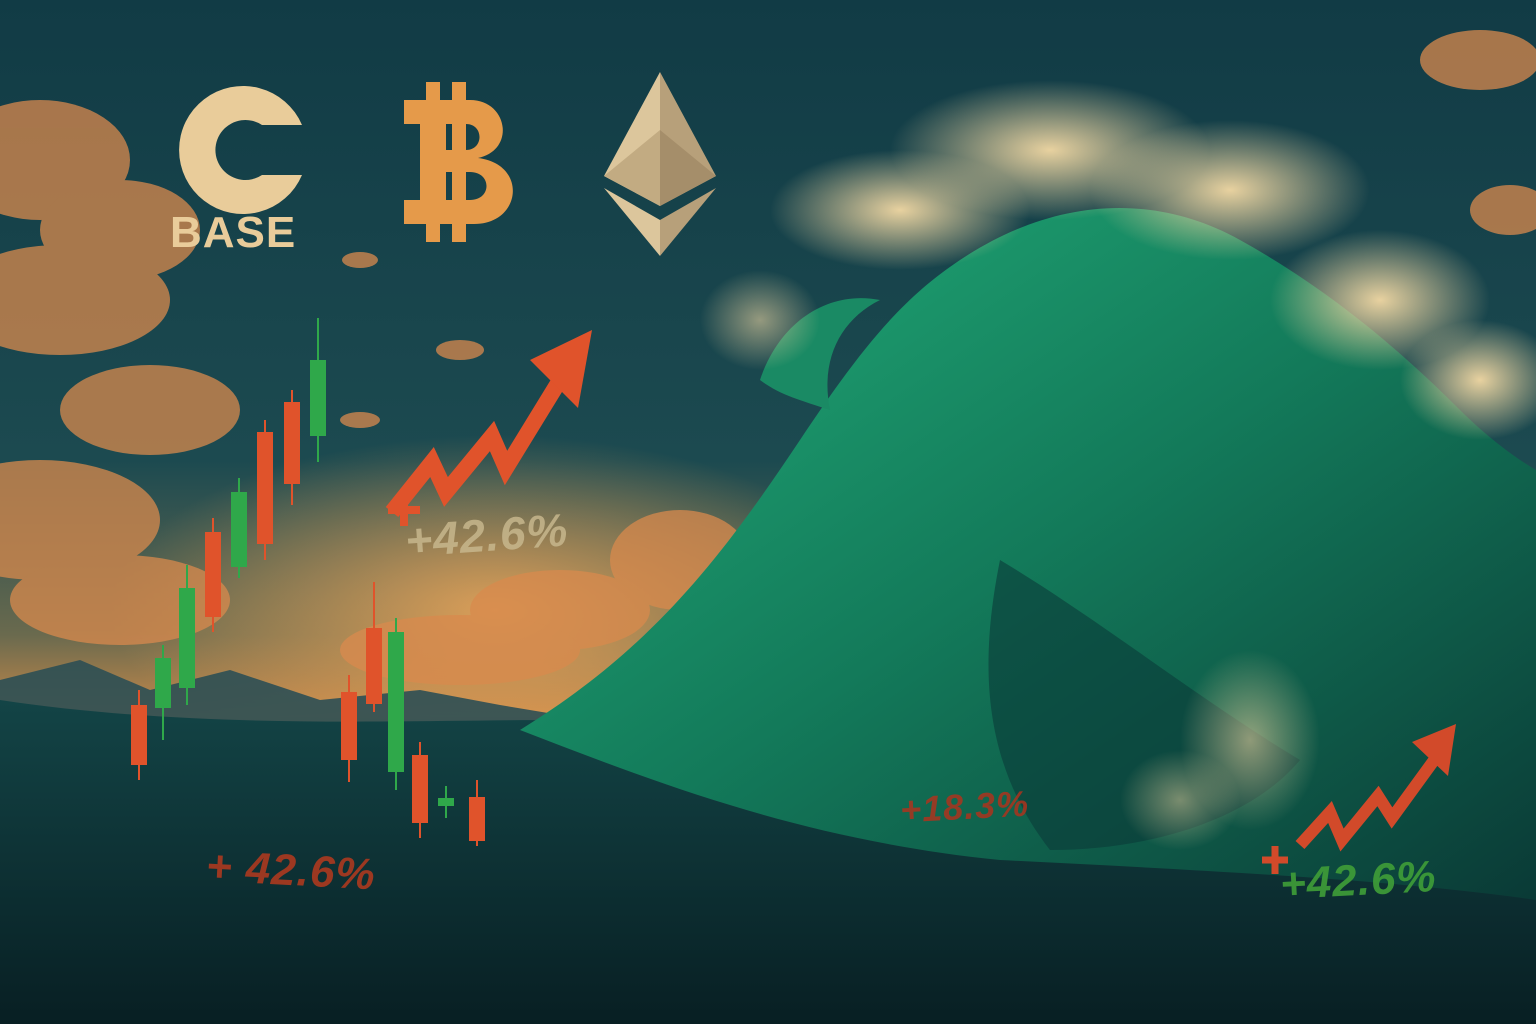  What do you see at coordinates (458, 162) in the screenshot?
I see `bitcoin-logo-icon` at bounding box center [458, 162].